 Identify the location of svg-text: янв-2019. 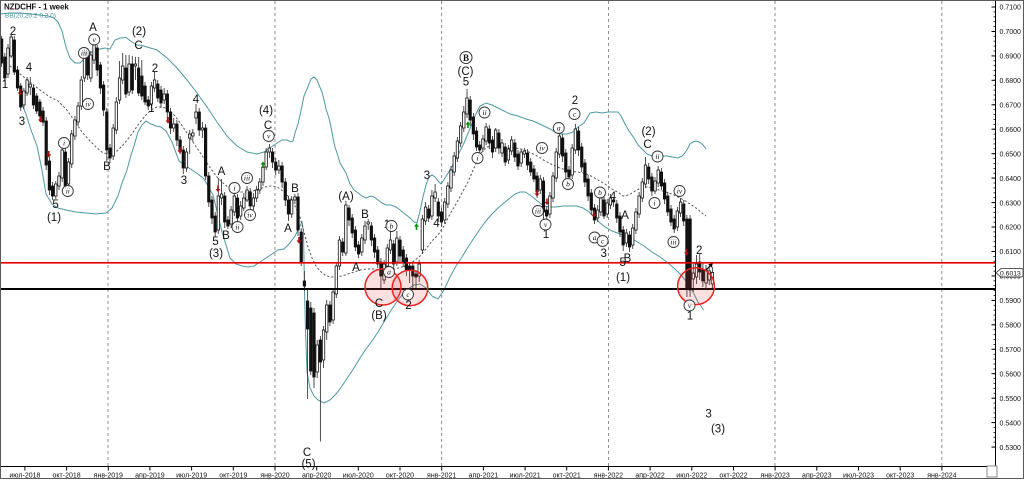
(108, 476).